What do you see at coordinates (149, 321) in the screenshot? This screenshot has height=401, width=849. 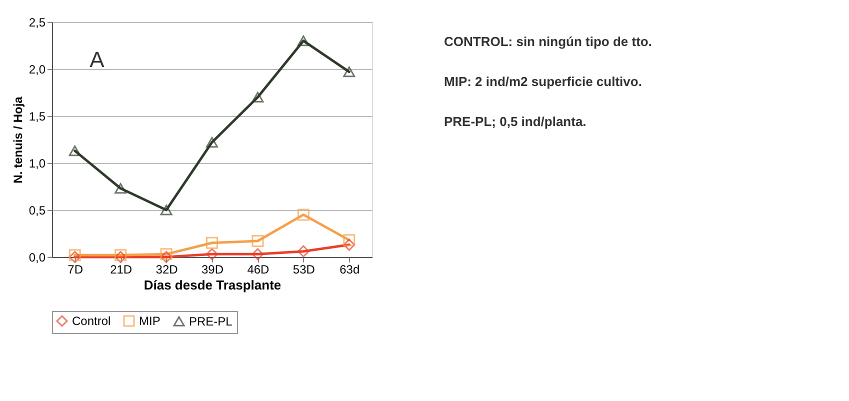 I see `legend-label: MIP` at bounding box center [149, 321].